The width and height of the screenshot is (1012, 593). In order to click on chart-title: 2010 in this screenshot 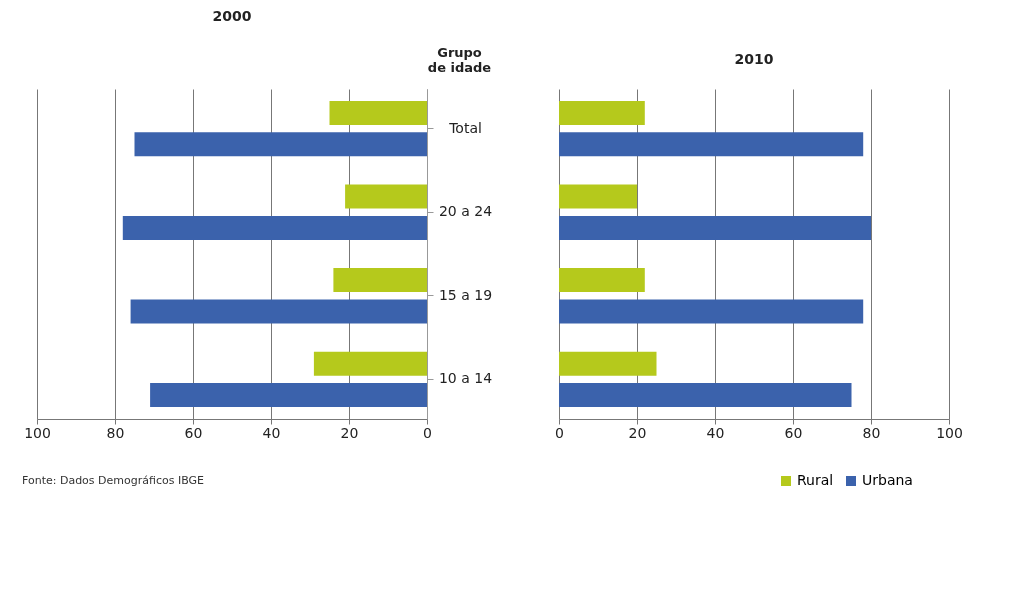, I will do `click(754, 59)`.